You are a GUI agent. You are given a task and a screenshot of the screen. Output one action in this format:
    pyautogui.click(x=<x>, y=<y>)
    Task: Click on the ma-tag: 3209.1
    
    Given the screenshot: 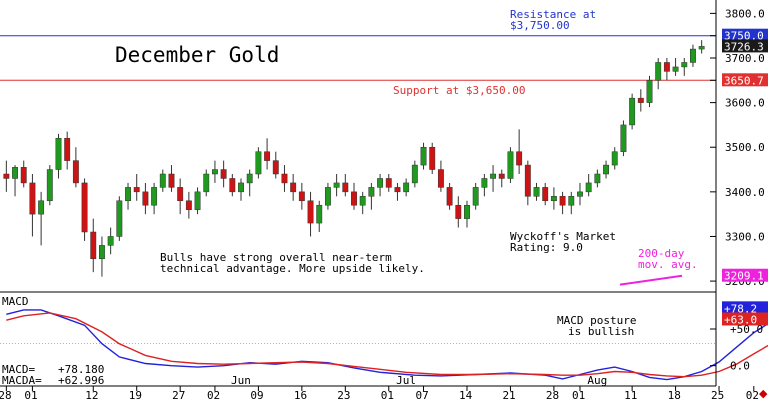 What is the action you would take?
    pyautogui.click(x=744, y=276)
    